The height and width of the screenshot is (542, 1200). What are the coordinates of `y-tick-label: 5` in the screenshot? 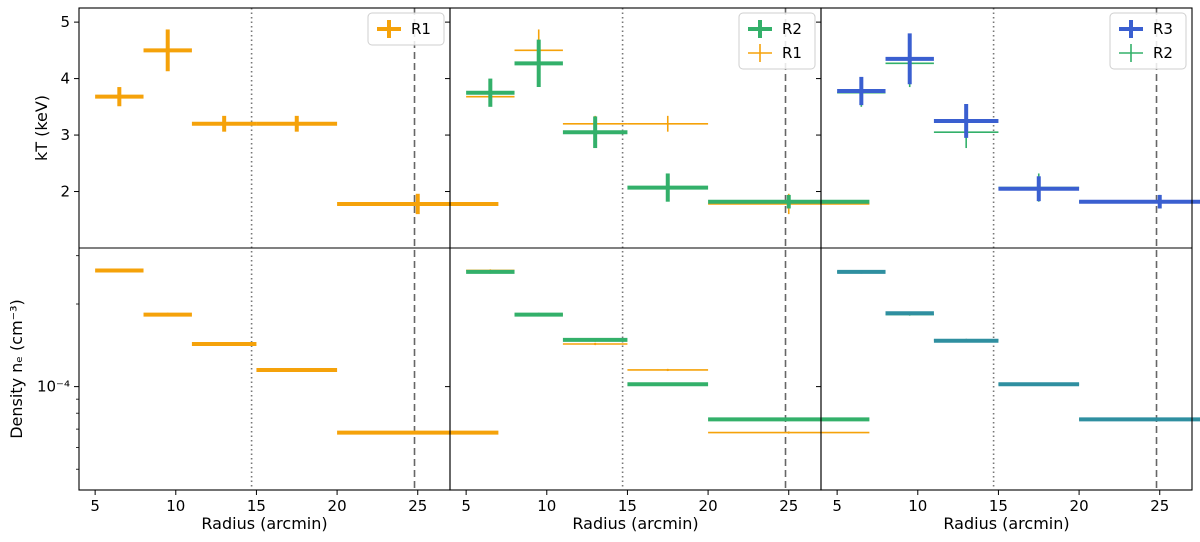 It's located at (65, 22).